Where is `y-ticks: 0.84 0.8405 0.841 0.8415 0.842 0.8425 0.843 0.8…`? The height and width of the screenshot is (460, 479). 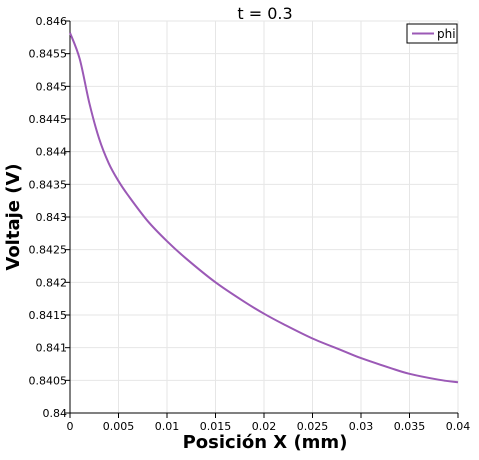 y-ticks: 0.84 0.8405 0.841 0.8415 0.842 0.8425 0.843 0.8… is located at coordinates (49, 217).